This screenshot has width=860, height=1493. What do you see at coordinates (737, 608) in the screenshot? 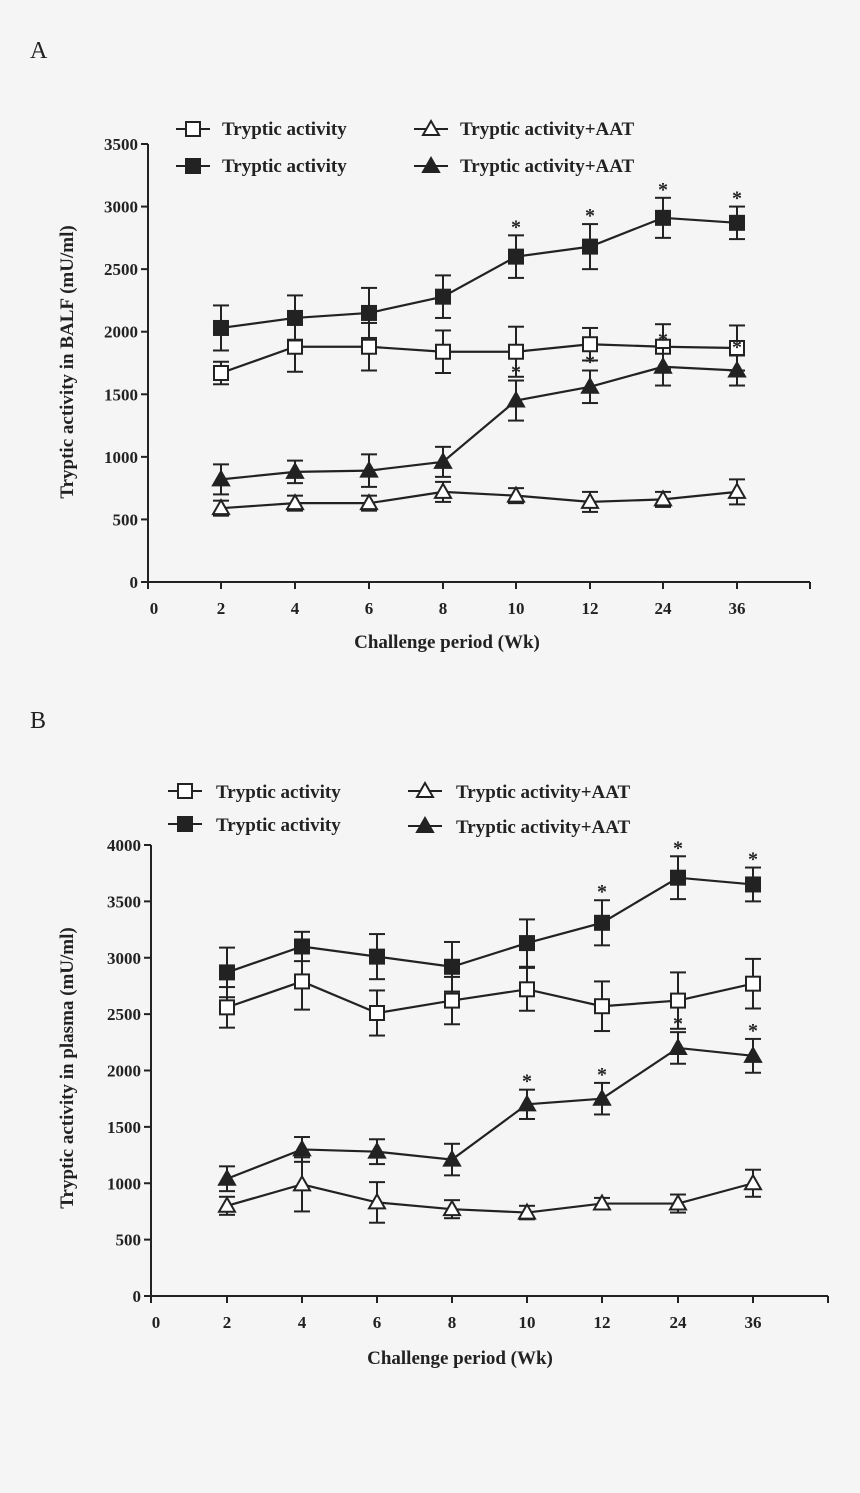
I see `x-tick-label-a: 36` at bounding box center [737, 608].